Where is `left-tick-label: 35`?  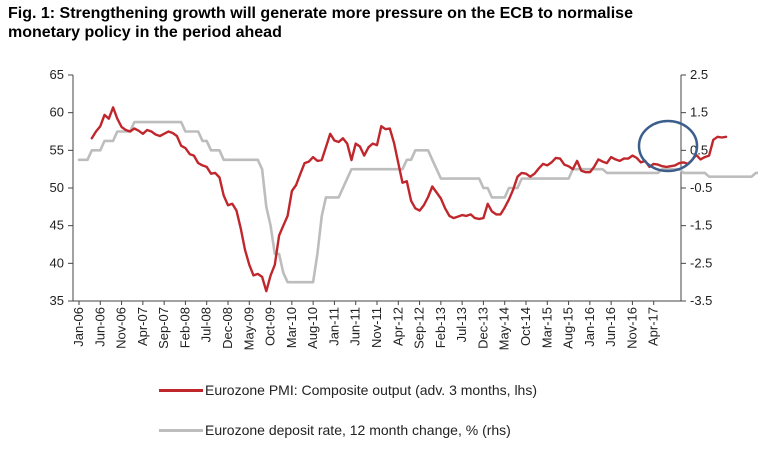
left-tick-label: 35 is located at coordinates (57, 300).